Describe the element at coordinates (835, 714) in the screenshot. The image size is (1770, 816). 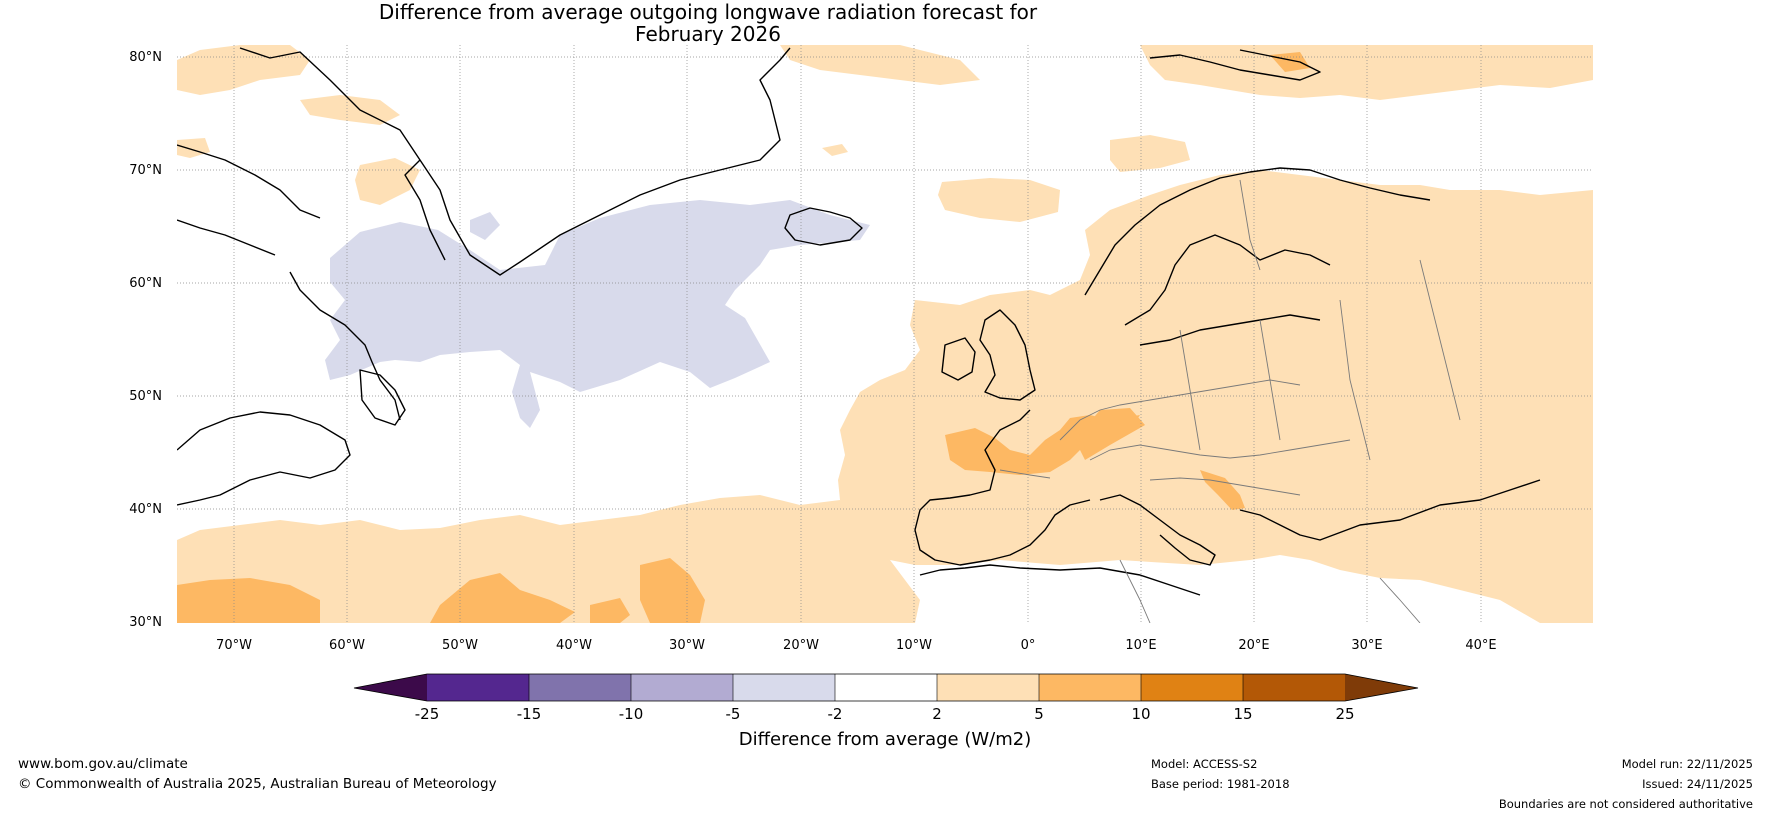
I see `colorbar-tick-minus2: -2` at that location.